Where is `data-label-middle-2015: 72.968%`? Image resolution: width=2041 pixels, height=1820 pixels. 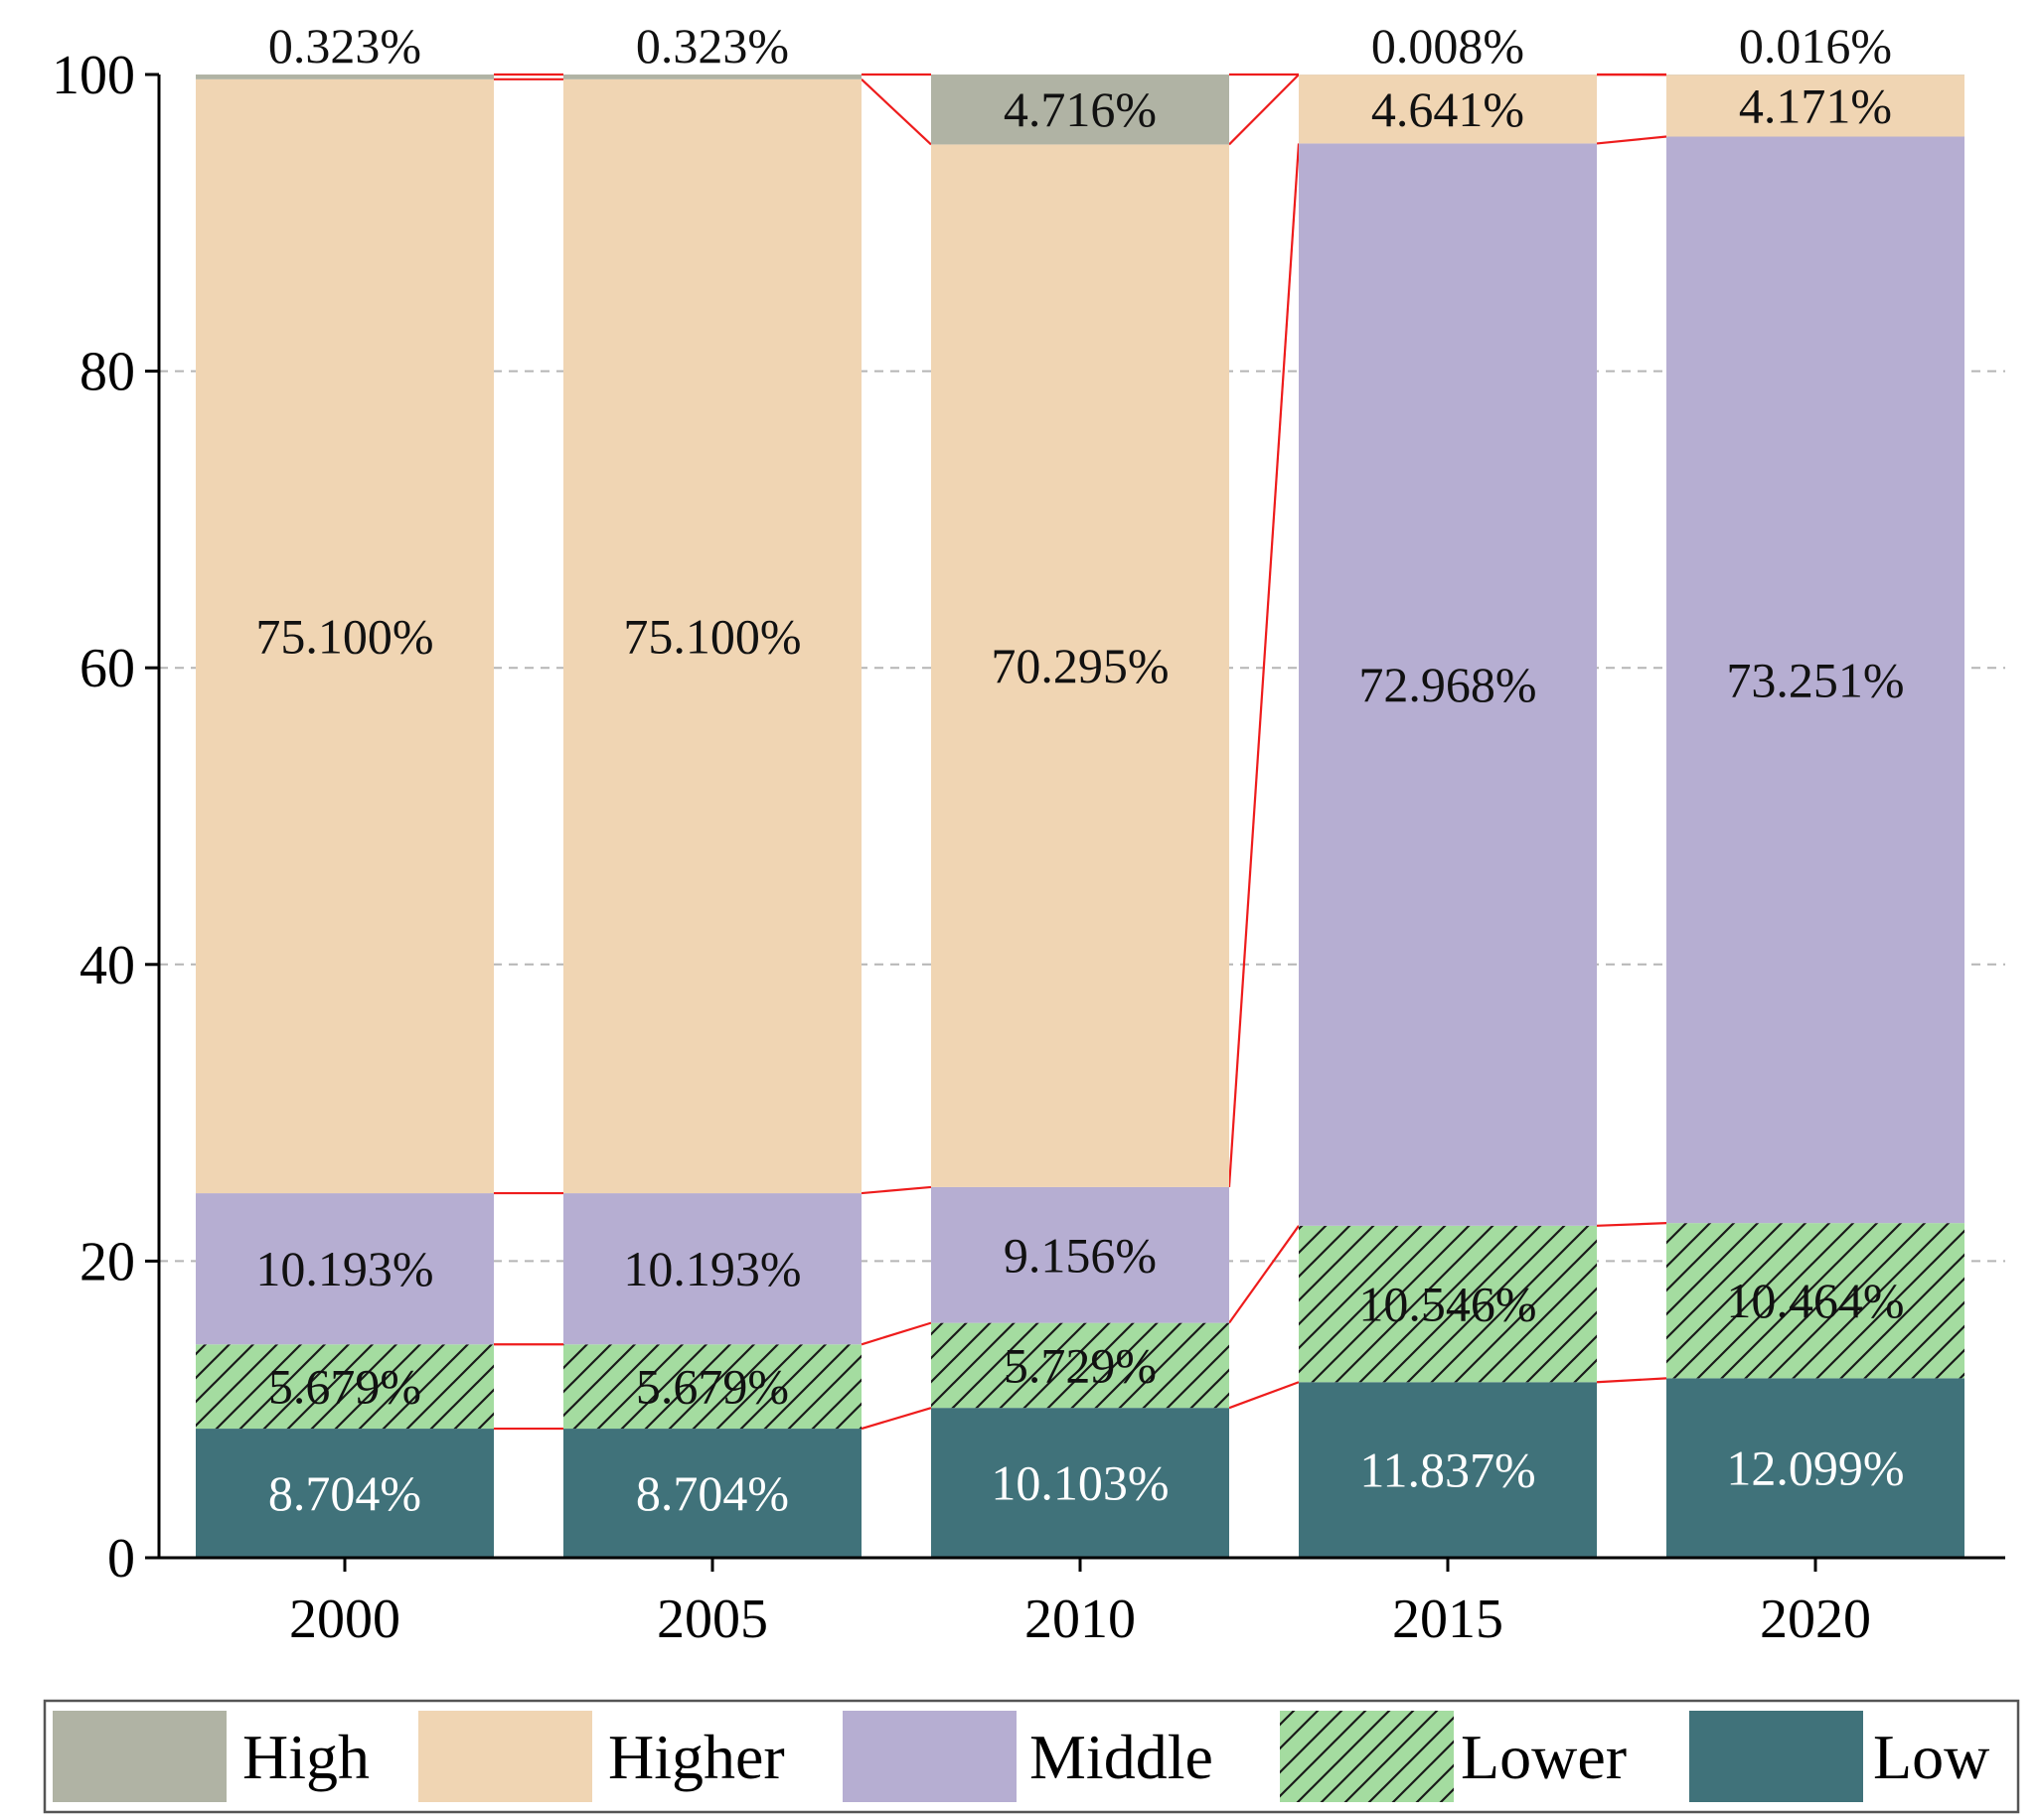 data-label-middle-2015: 72.968% is located at coordinates (1447, 685).